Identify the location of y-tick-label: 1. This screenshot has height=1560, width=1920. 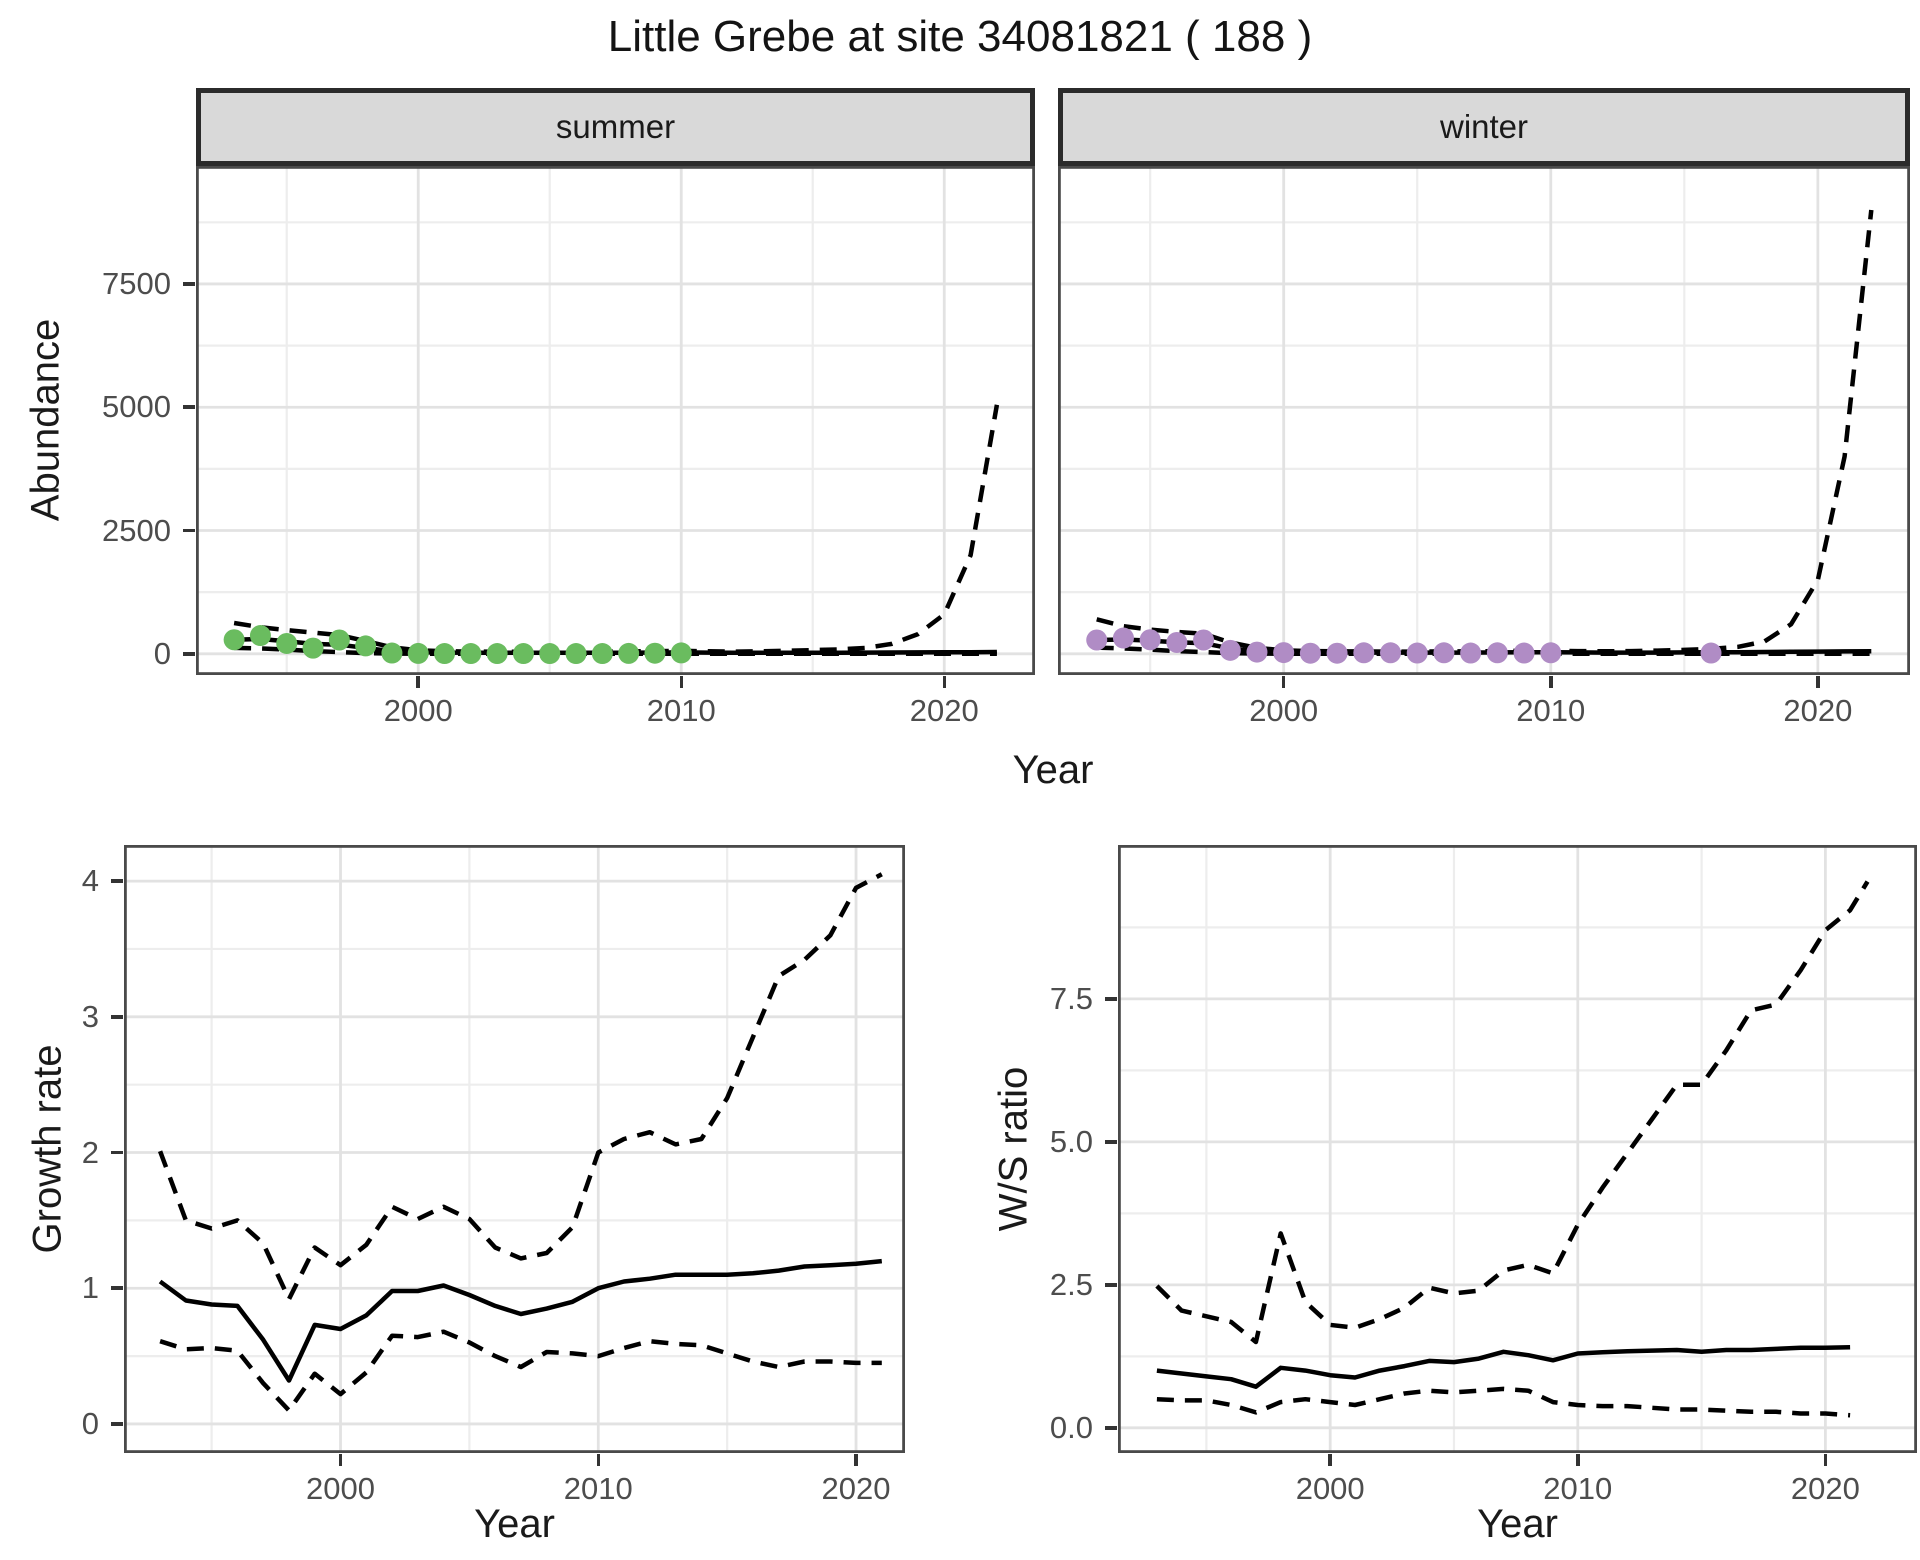
(90, 1288).